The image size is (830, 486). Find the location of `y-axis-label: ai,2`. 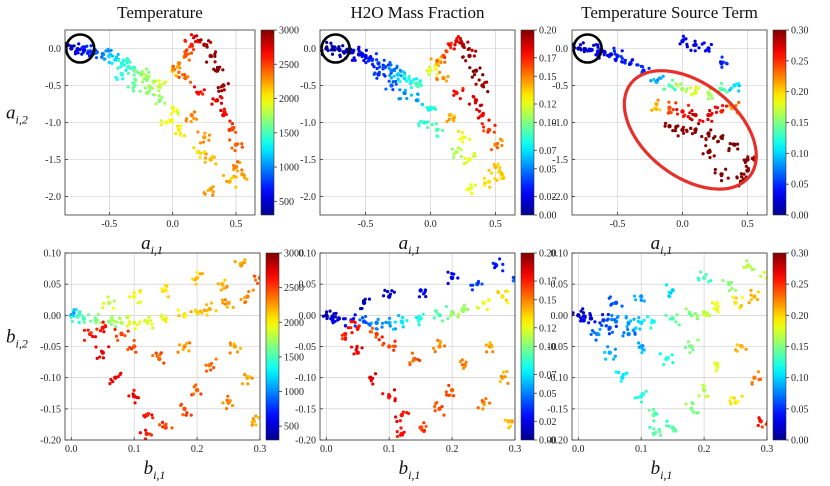

y-axis-label: ai,2 is located at coordinates (17, 115).